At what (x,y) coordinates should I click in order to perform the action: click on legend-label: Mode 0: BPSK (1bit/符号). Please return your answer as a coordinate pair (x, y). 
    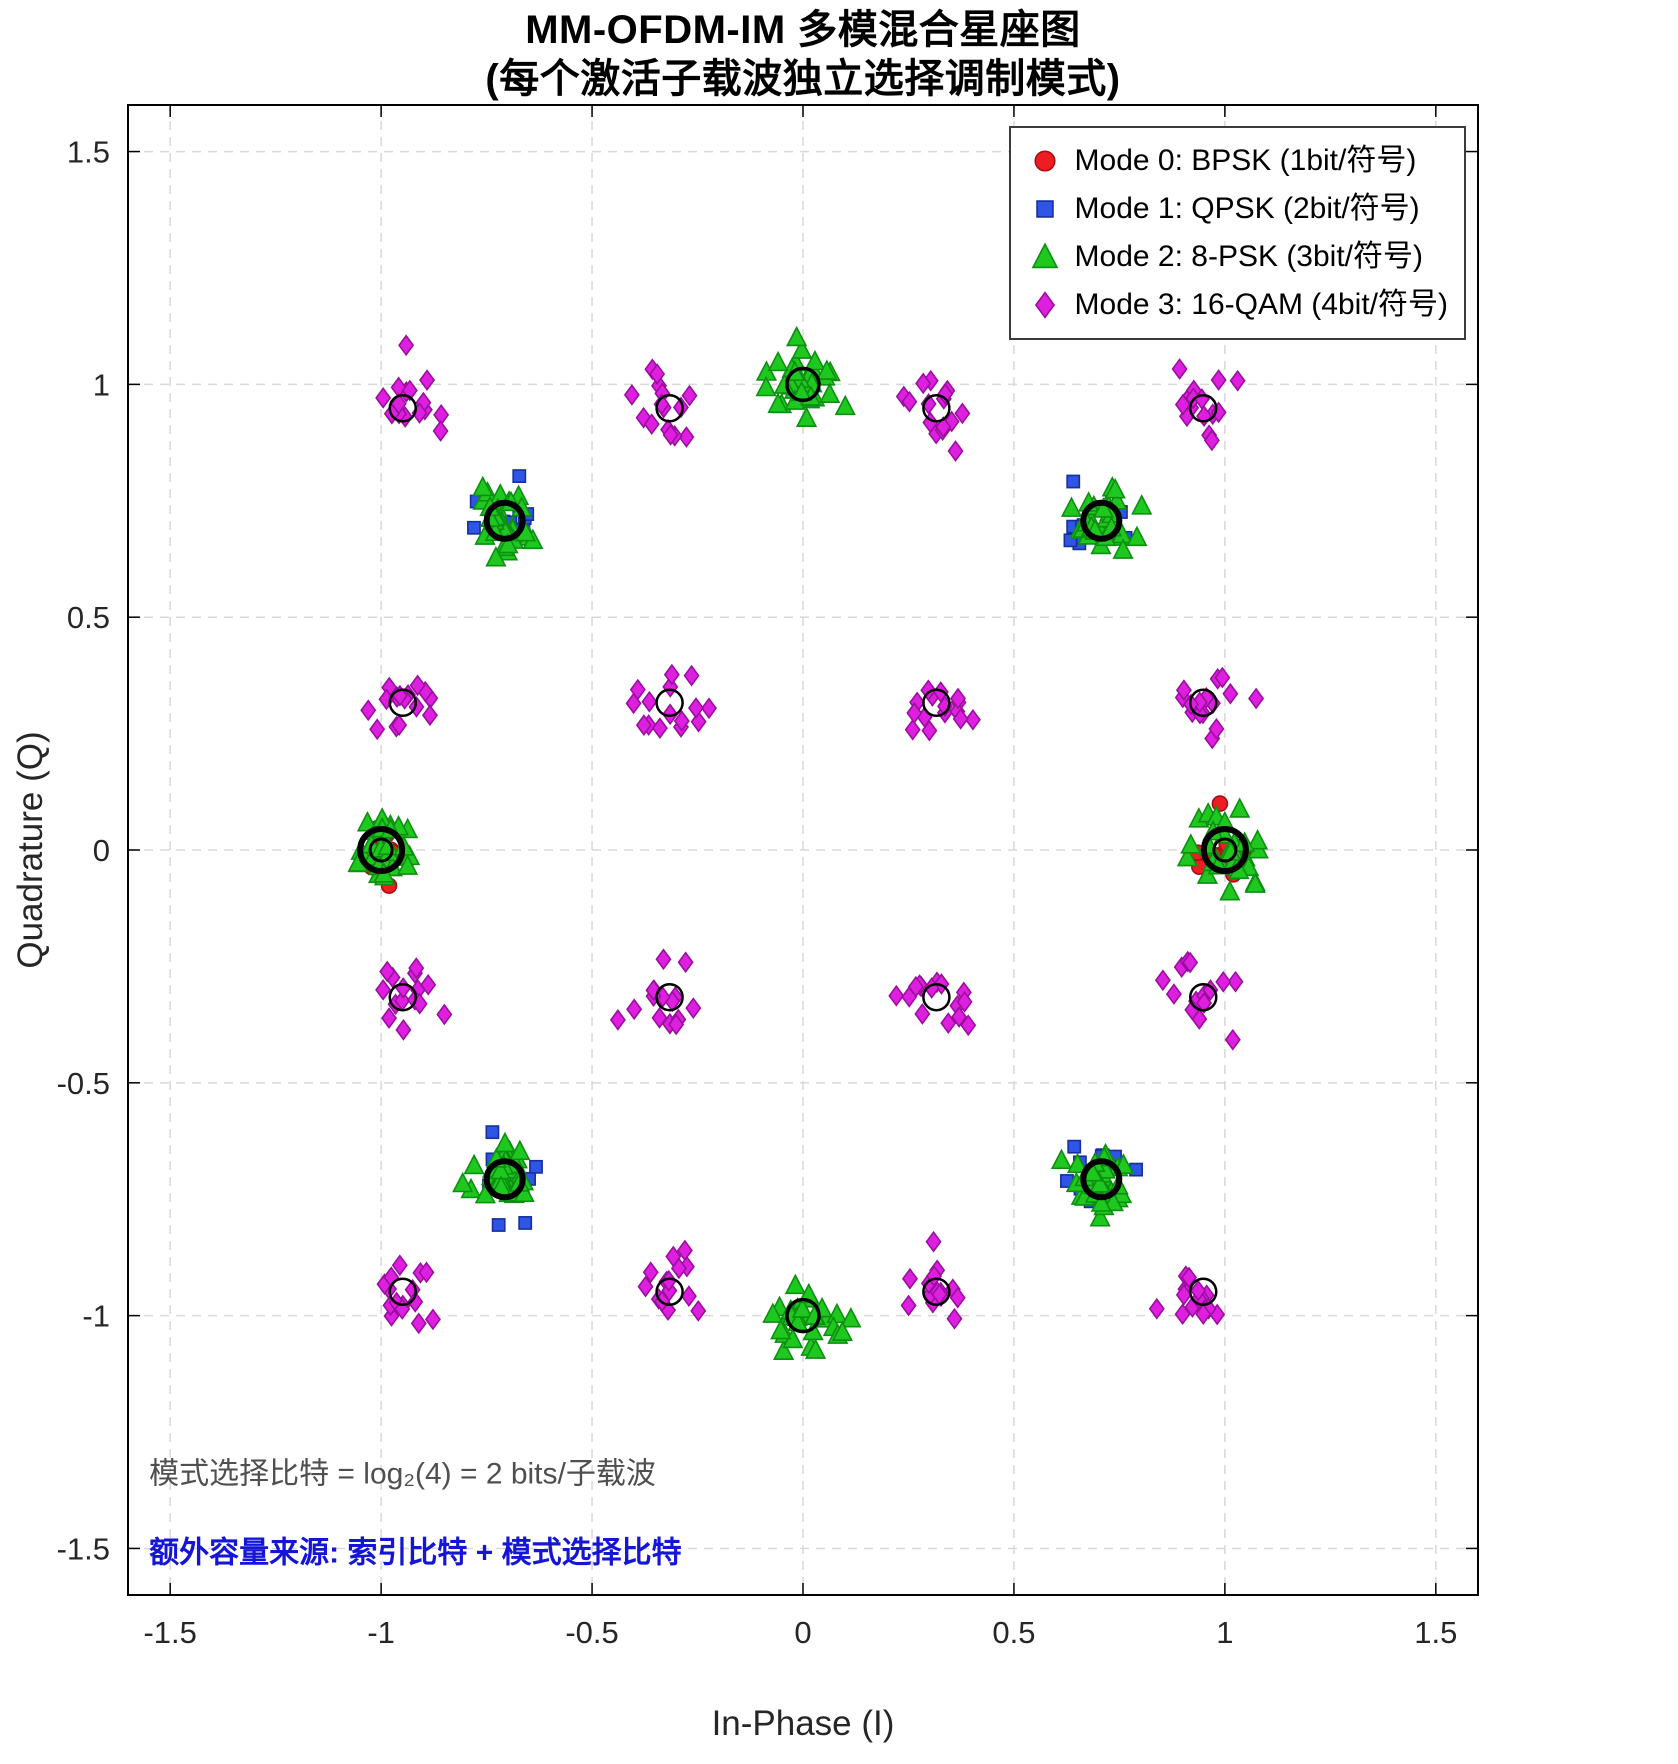
    Looking at the image, I should click on (1245, 160).